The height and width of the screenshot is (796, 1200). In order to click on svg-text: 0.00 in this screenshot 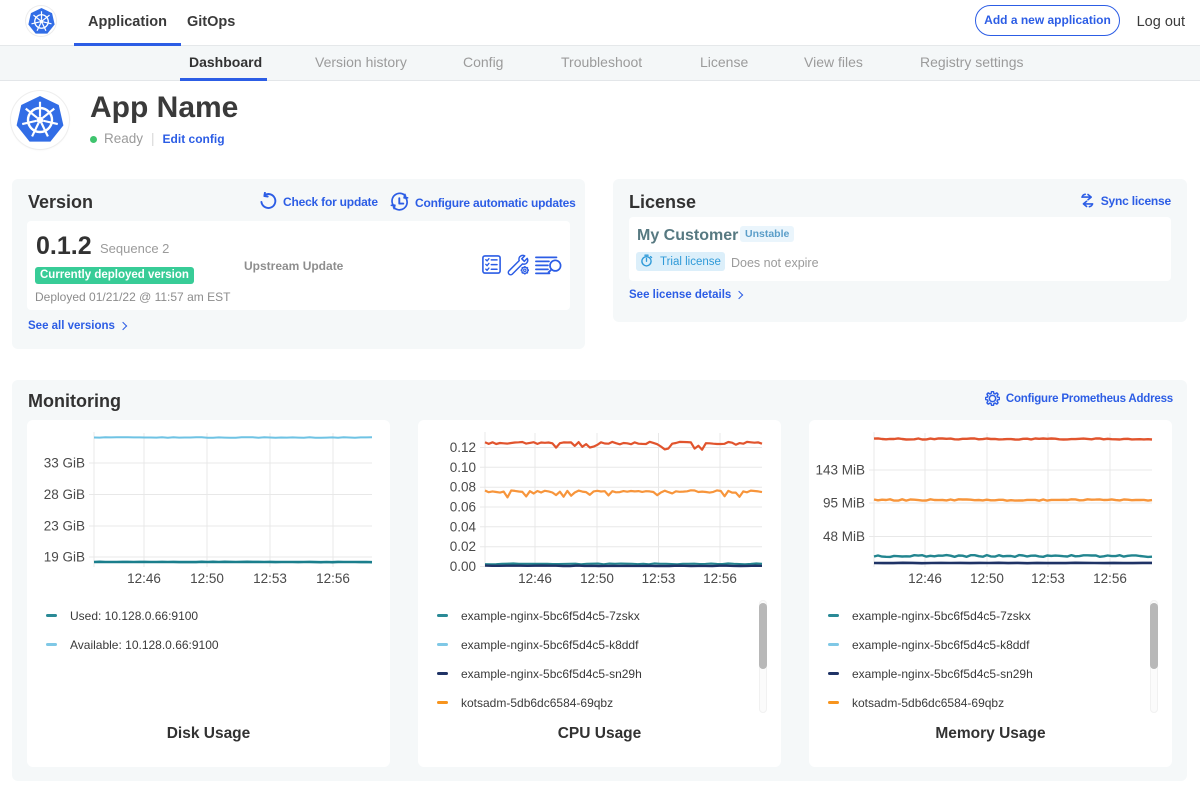, I will do `click(463, 566)`.